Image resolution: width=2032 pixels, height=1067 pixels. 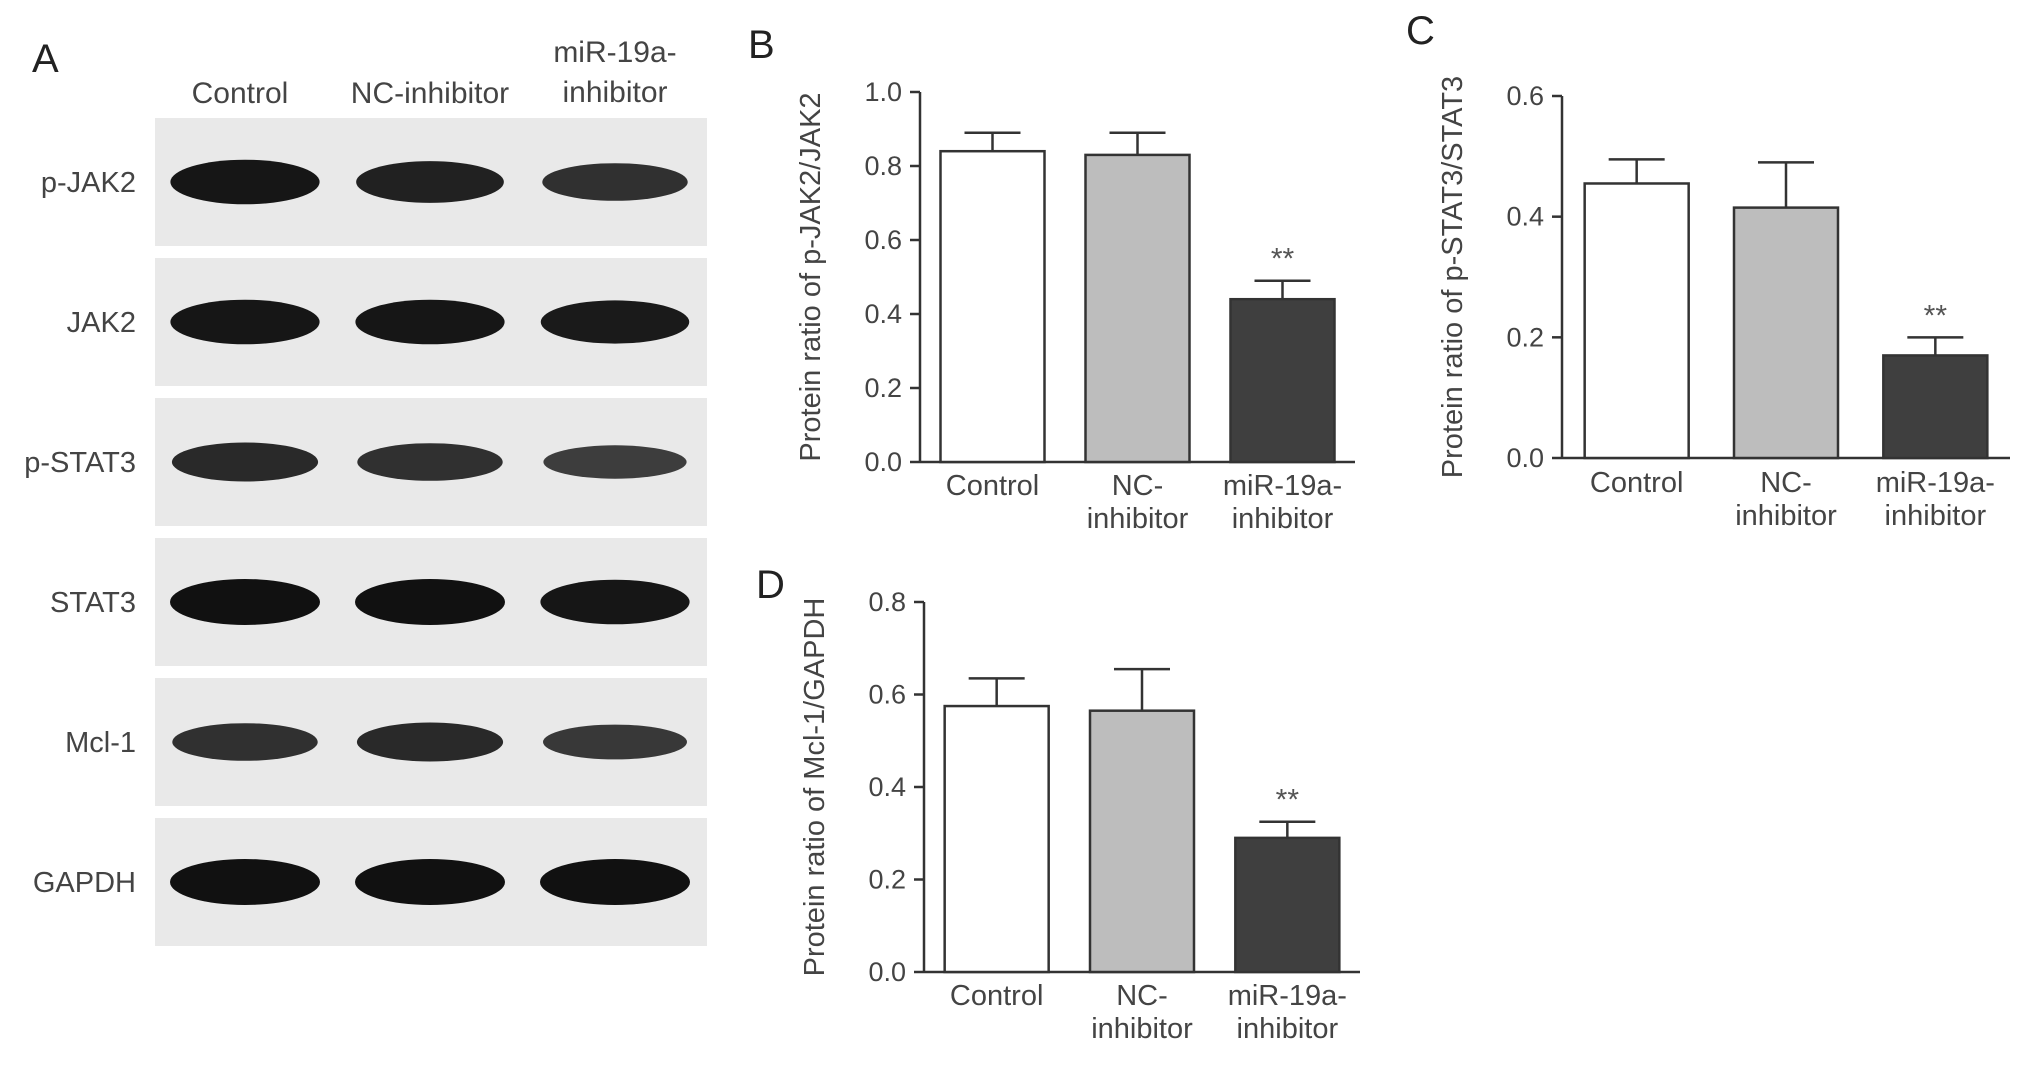 I want to click on panel-a-letter: A, so click(x=45, y=59).